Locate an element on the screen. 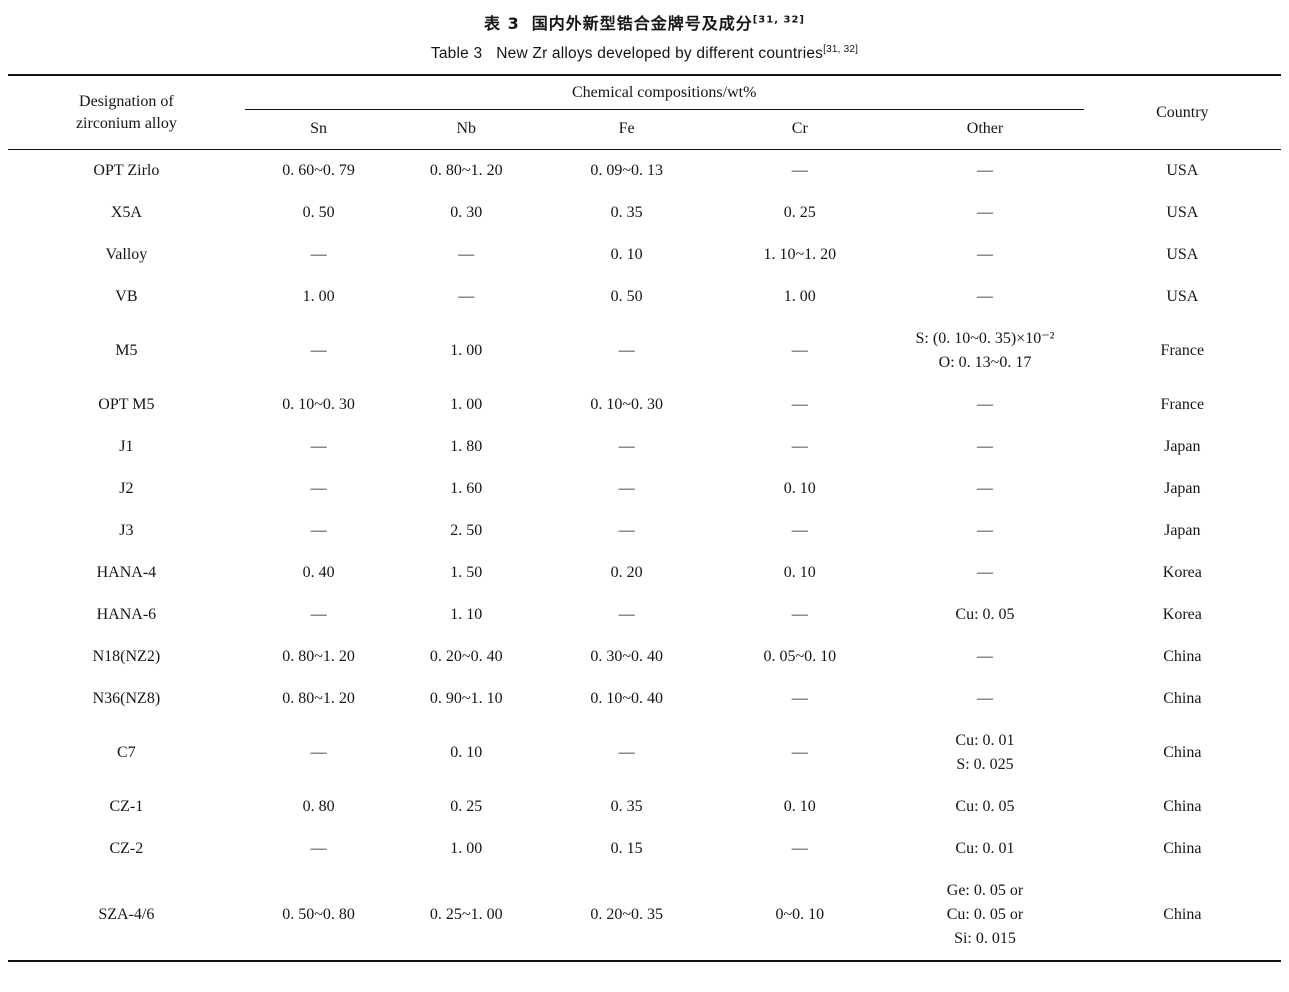  header-fe: Fe is located at coordinates (626, 128).